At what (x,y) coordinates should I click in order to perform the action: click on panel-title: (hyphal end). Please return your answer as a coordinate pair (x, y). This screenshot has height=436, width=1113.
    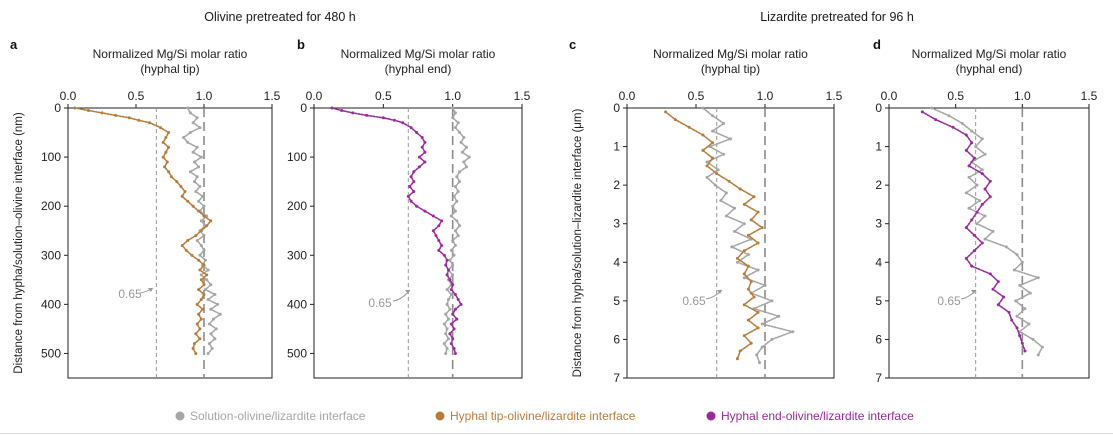
    Looking at the image, I should click on (418, 69).